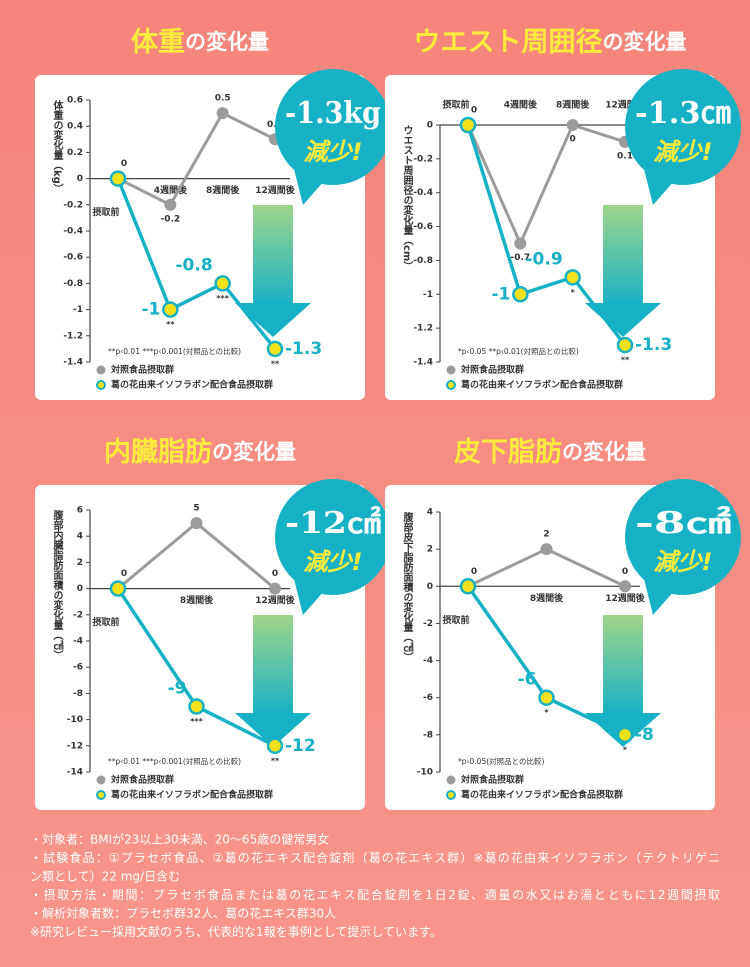  I want to click on note: *p‹0.05(対照品との比較), so click(501, 761).